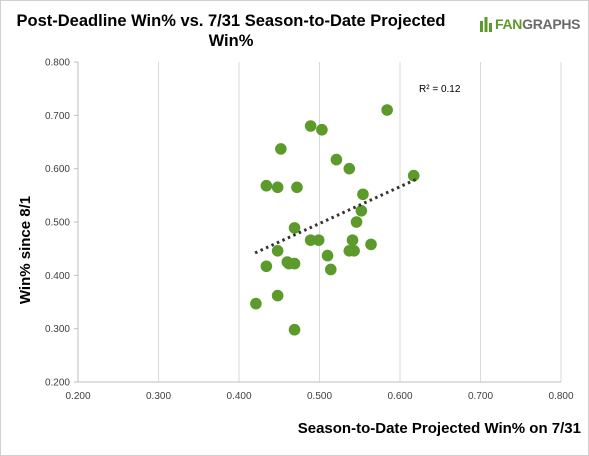  I want to click on y-axis-title: Win% since 8/1, so click(25, 250).